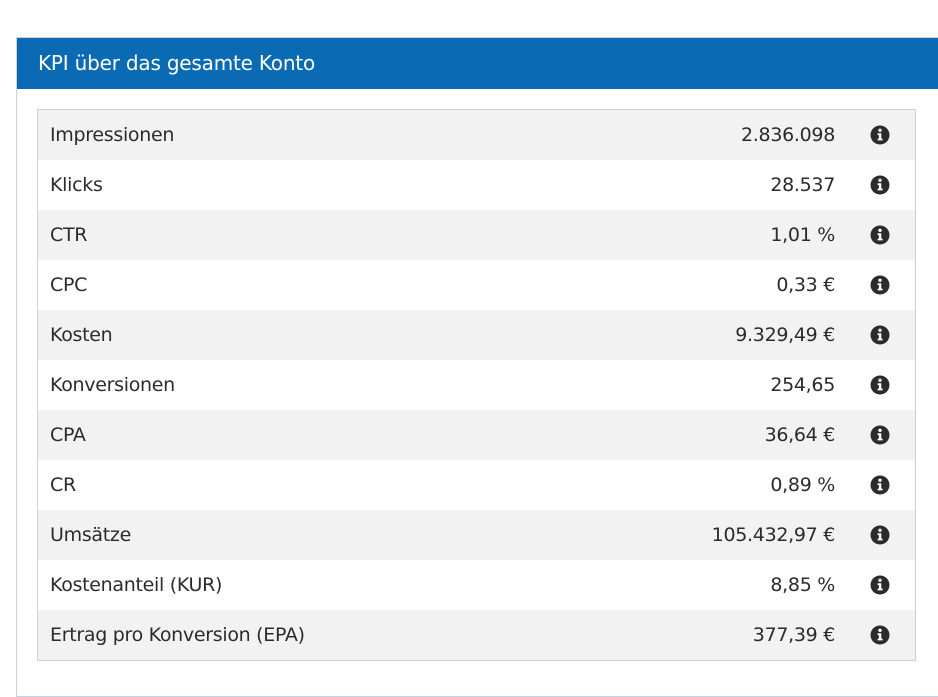  Describe the element at coordinates (802, 385) in the screenshot. I see `kpi-value: 254,65` at that location.